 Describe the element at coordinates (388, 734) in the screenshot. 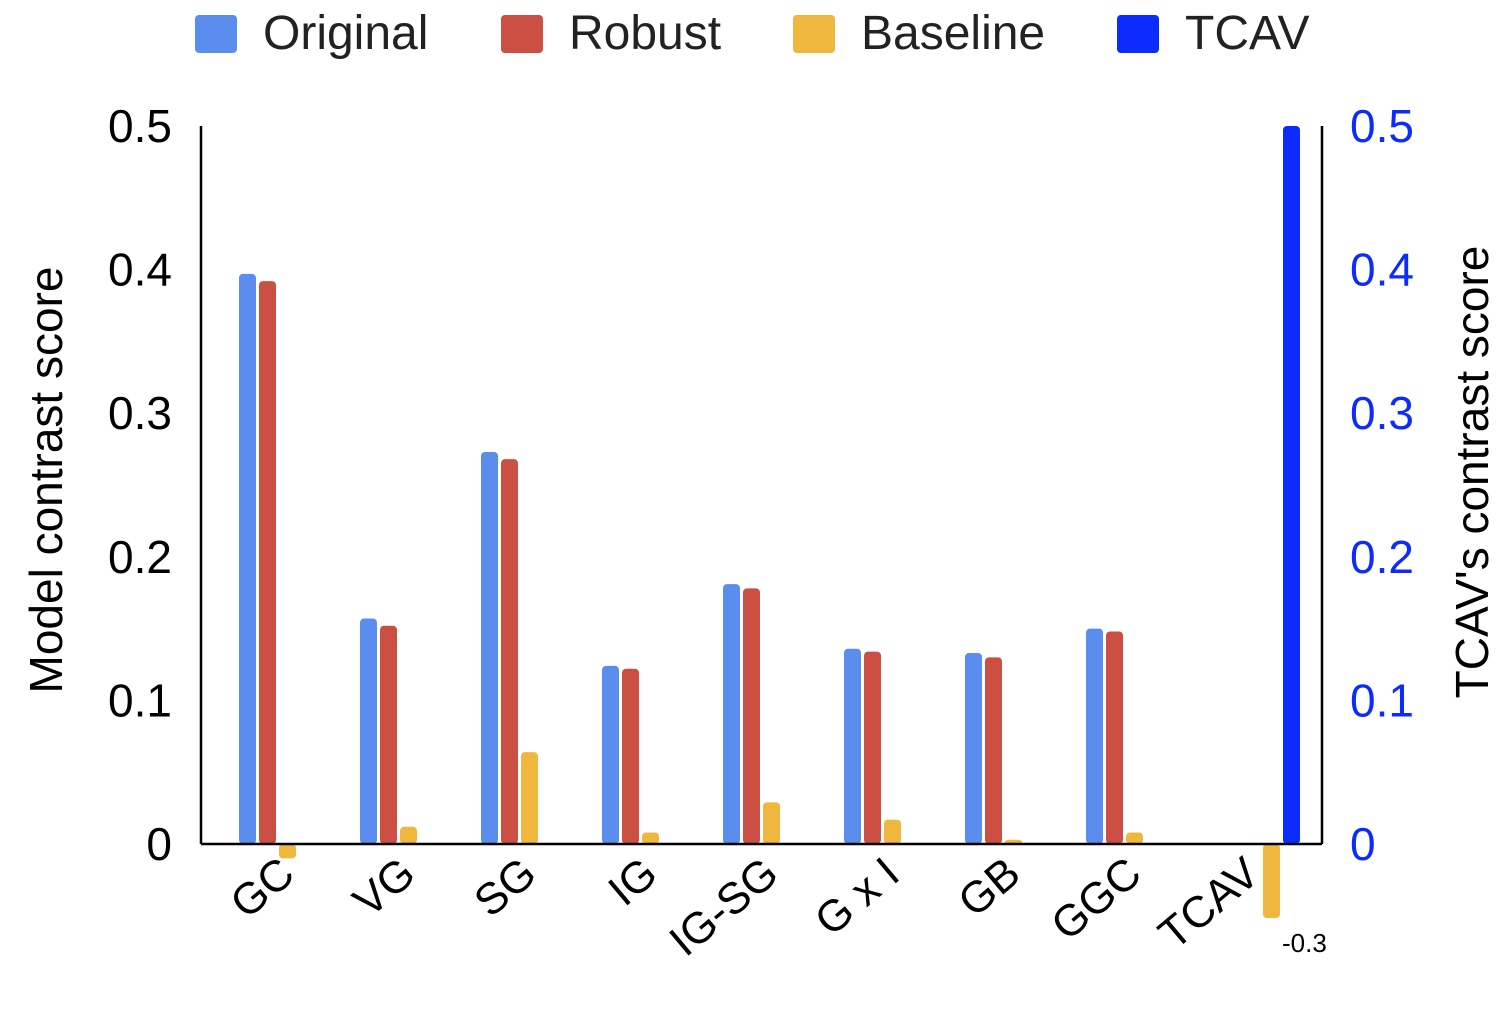

I see `bar-vg-robust` at that location.